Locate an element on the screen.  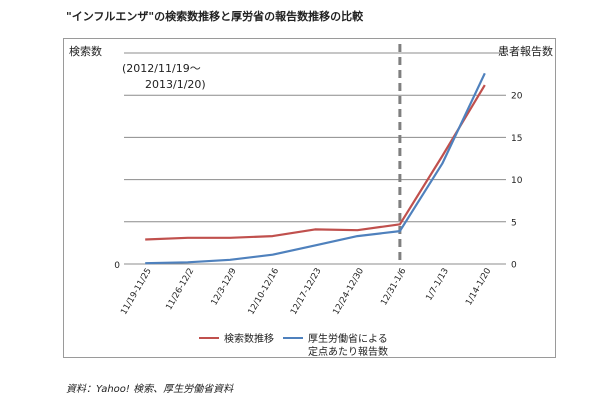
x-tick-3: 12/10-12/16 is located at coordinates (263, 292).